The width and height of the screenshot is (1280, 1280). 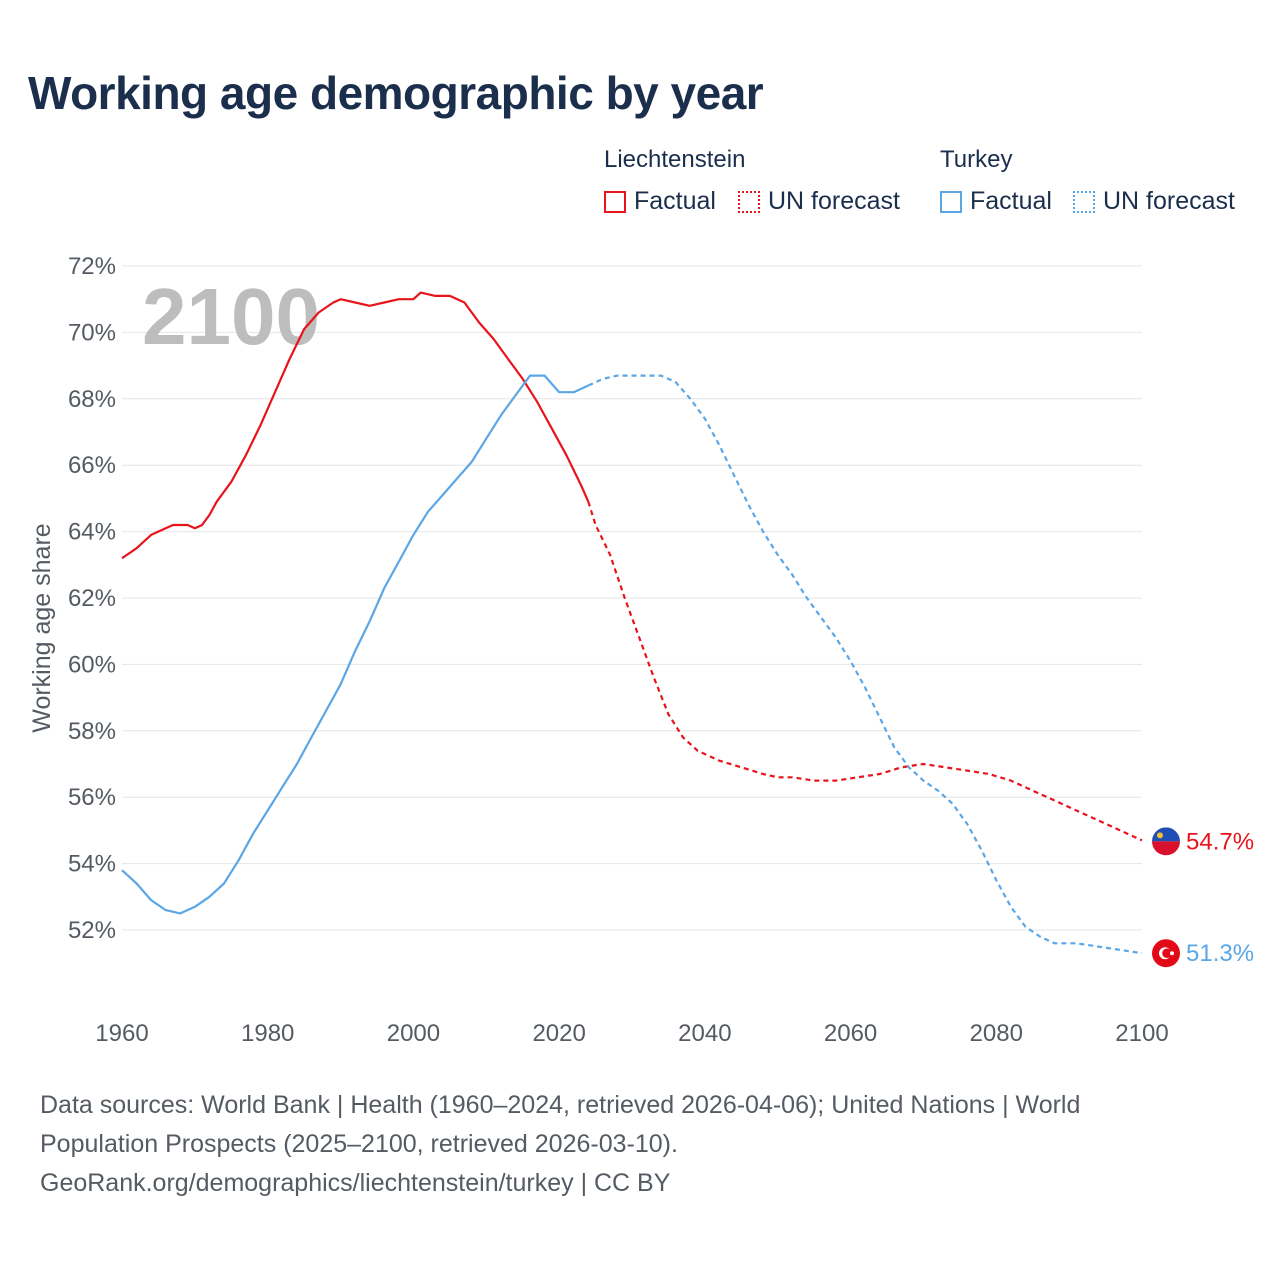 What do you see at coordinates (976, 159) in the screenshot?
I see `legend-title-turkey: Turkey` at bounding box center [976, 159].